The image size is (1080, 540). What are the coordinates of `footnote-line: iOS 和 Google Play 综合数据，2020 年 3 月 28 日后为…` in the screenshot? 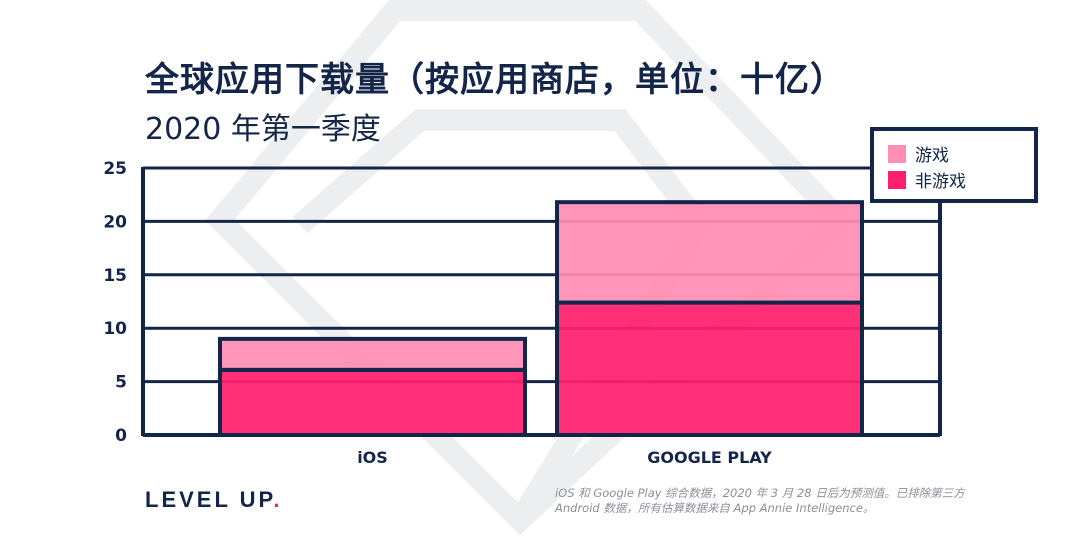 It's located at (760, 493).